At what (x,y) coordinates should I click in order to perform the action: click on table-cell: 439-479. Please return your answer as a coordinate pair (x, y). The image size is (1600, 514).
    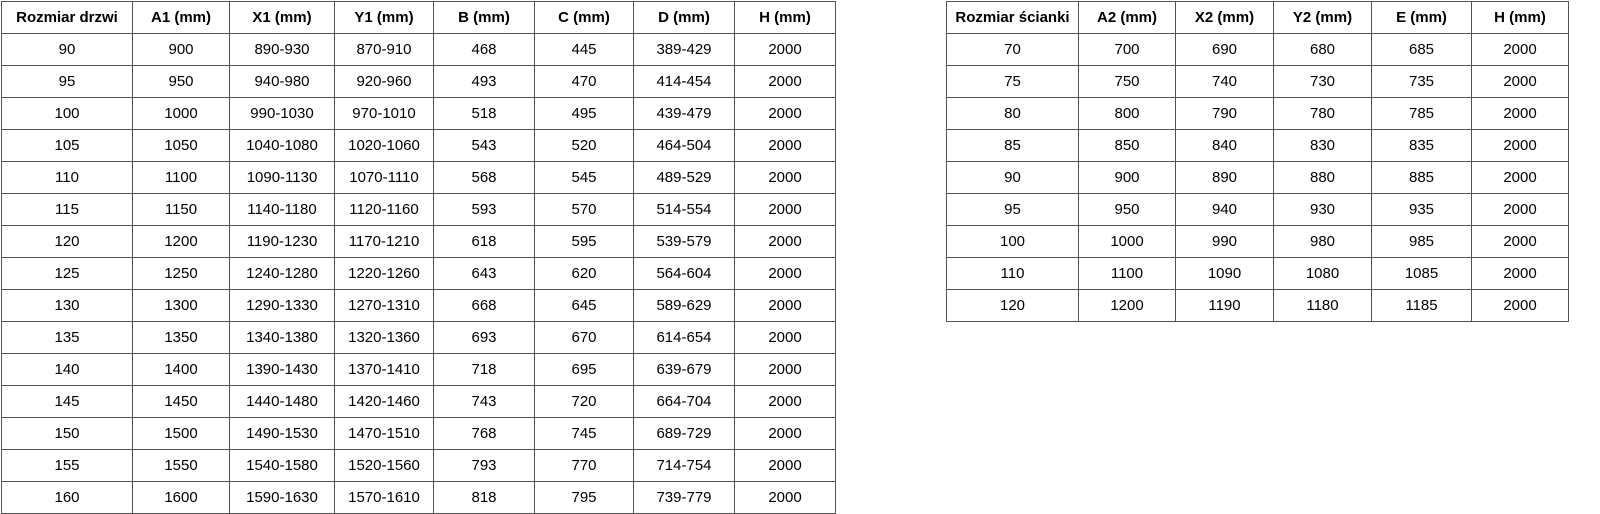
    Looking at the image, I should click on (684, 113).